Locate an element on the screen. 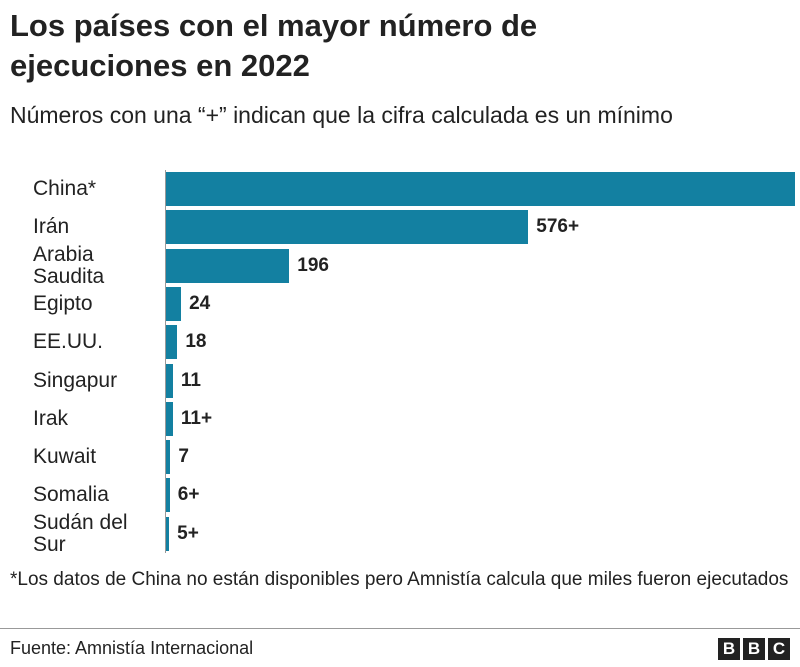  category-label: Egipto is located at coordinates (63, 303).